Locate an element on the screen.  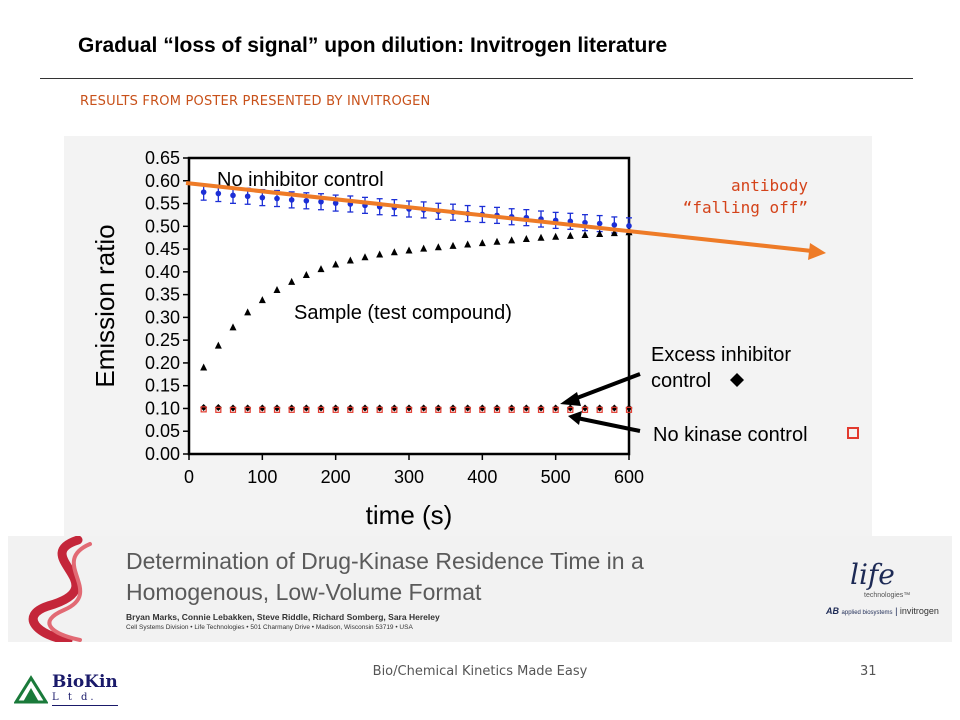
no-kinase-pointer-arrowhead is located at coordinates (575, 418).